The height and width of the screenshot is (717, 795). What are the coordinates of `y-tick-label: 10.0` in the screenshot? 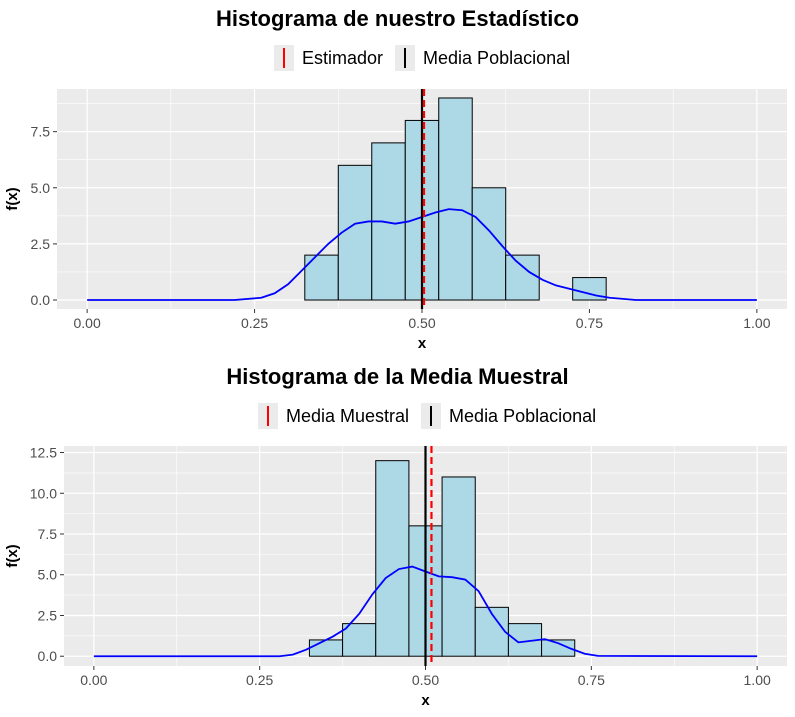 It's located at (43, 493).